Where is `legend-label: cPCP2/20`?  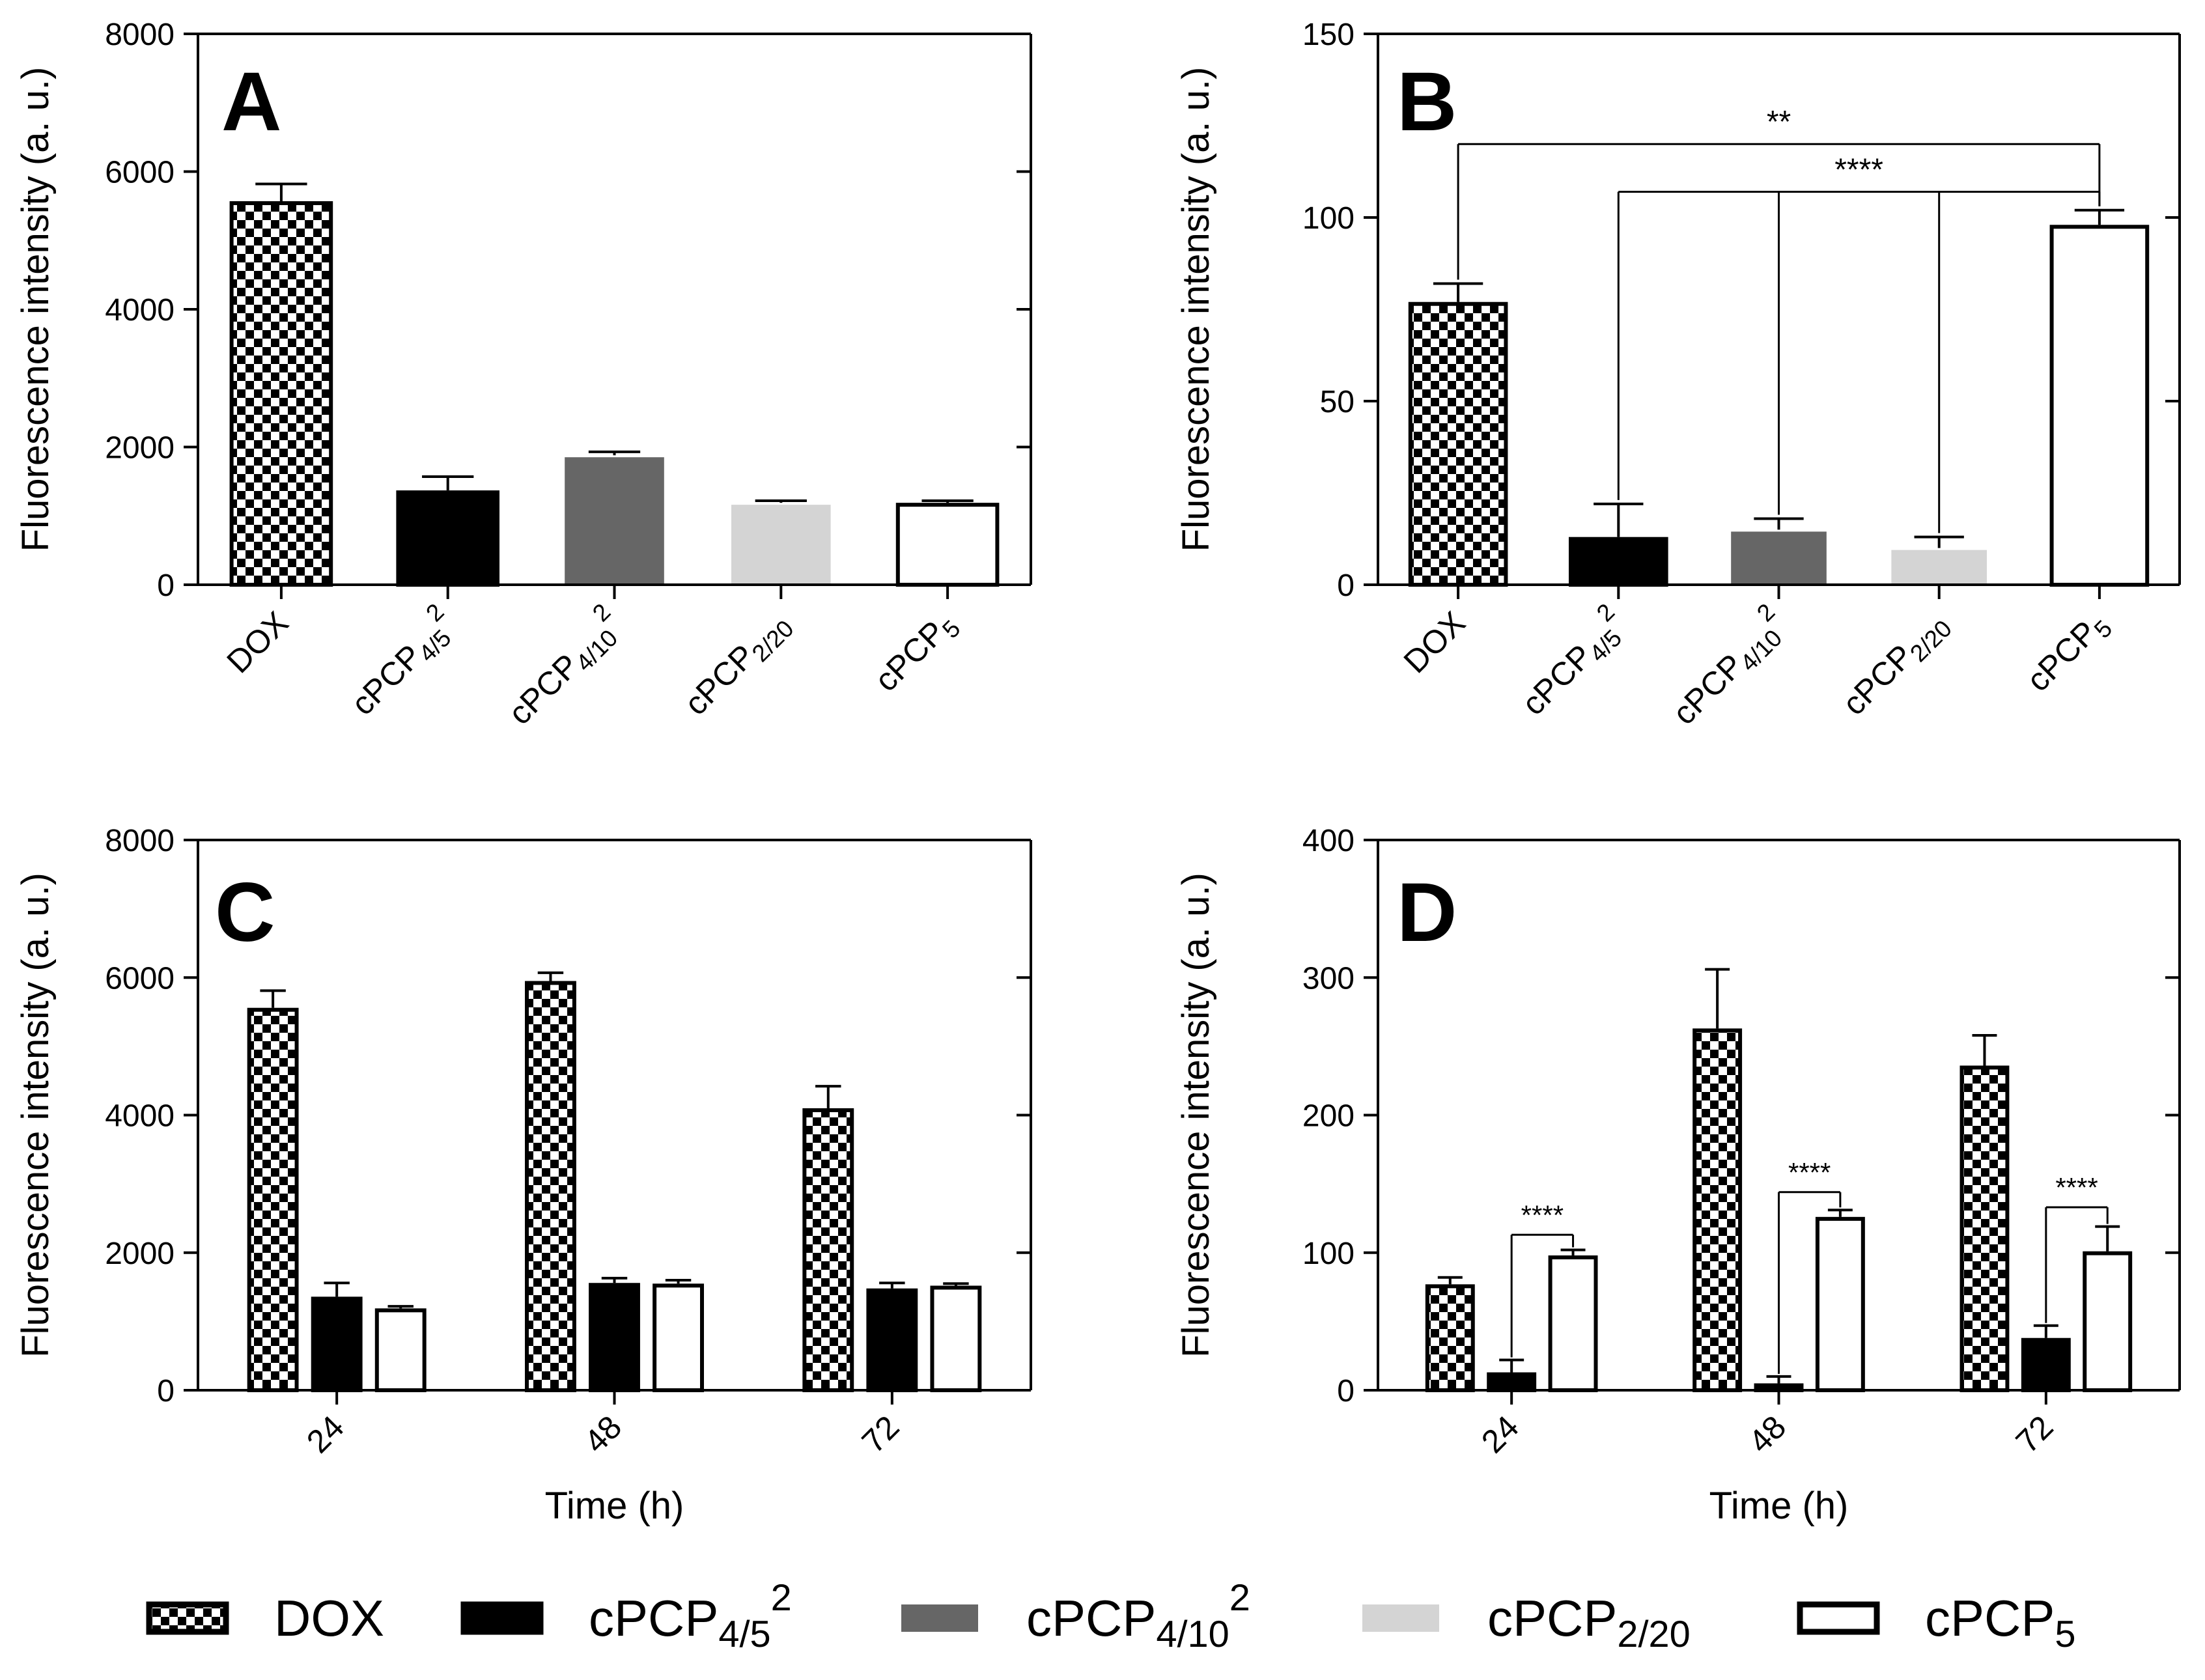 legend-label: cPCP2/20 is located at coordinates (1589, 1622).